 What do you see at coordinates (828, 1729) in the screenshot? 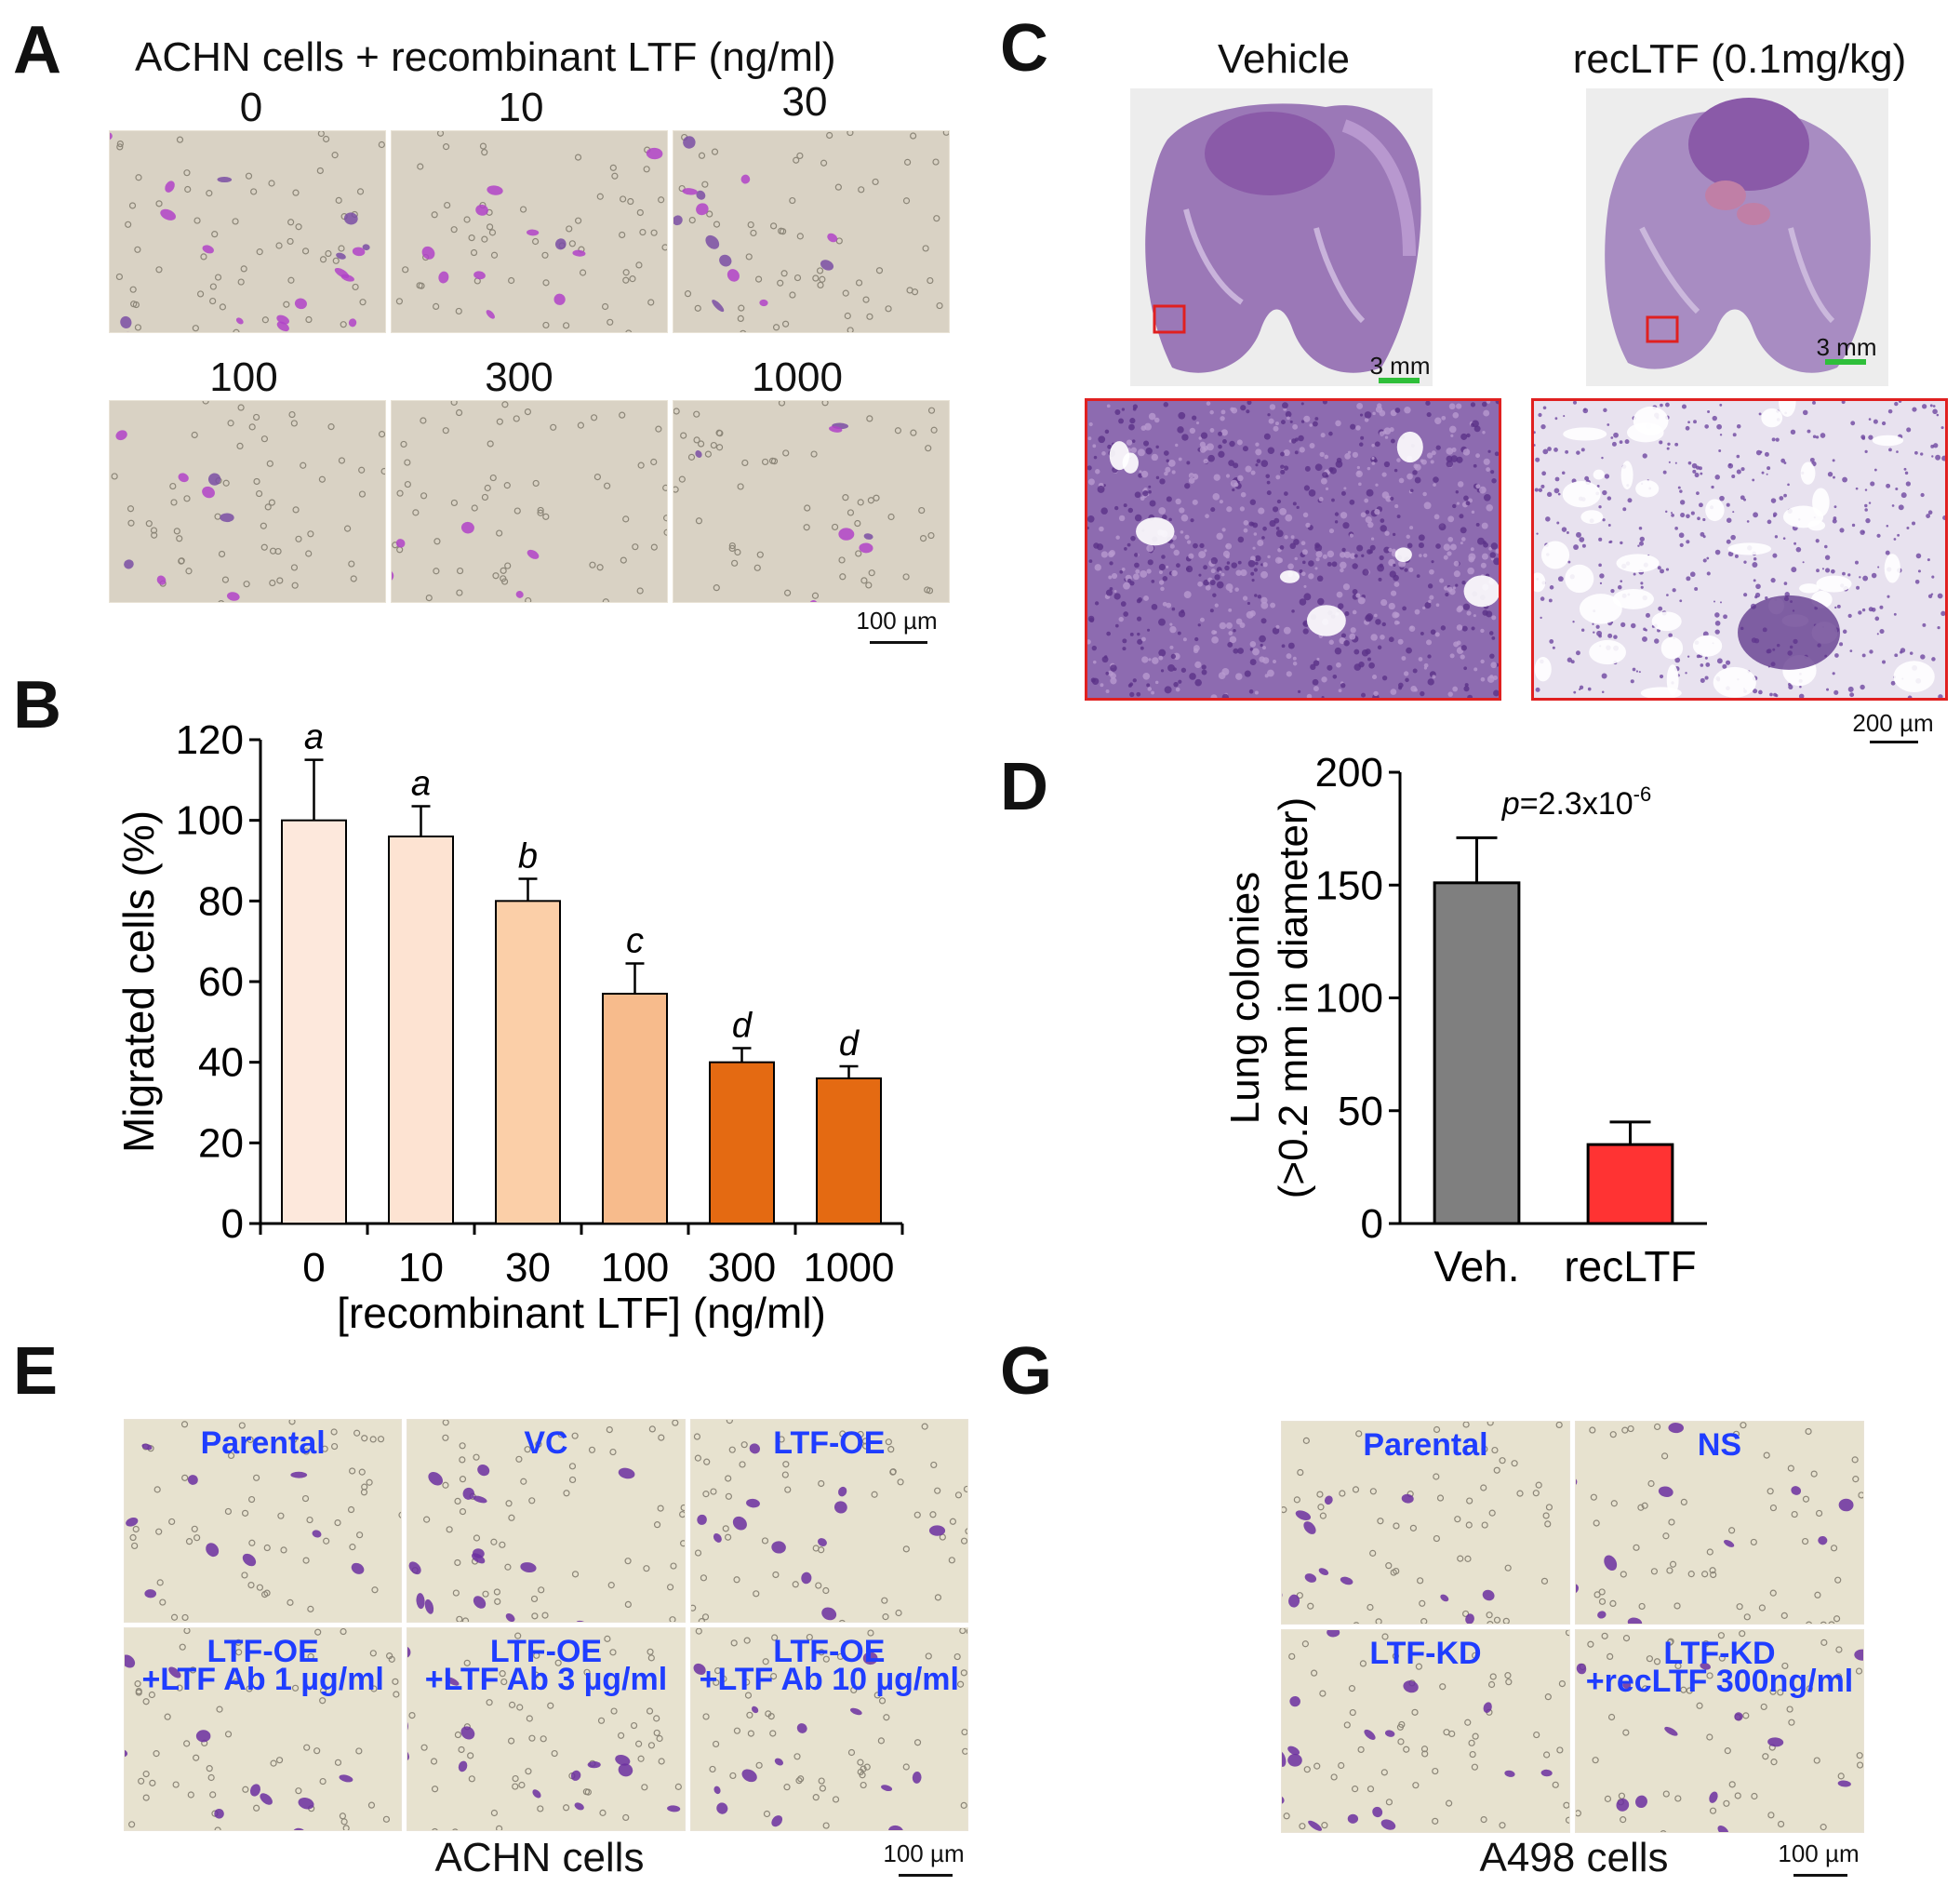
I see `micrograph-tile: LTF-OE +LTF Ab 10 µg/ml` at bounding box center [828, 1729].